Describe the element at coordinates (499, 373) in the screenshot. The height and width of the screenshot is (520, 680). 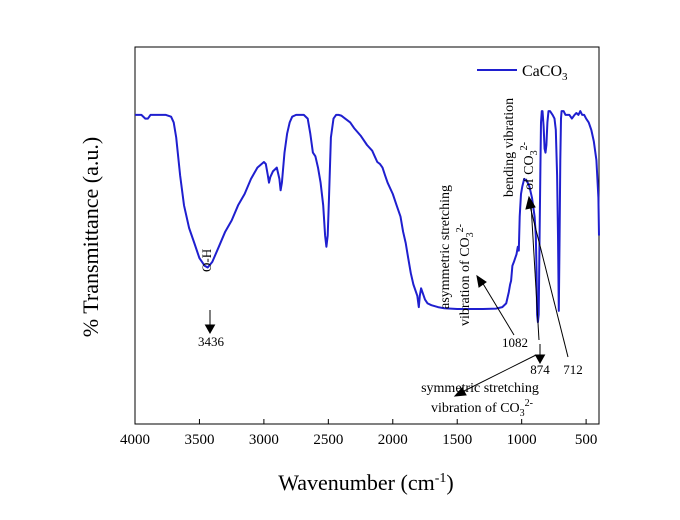
I see `arrow-sym` at that location.